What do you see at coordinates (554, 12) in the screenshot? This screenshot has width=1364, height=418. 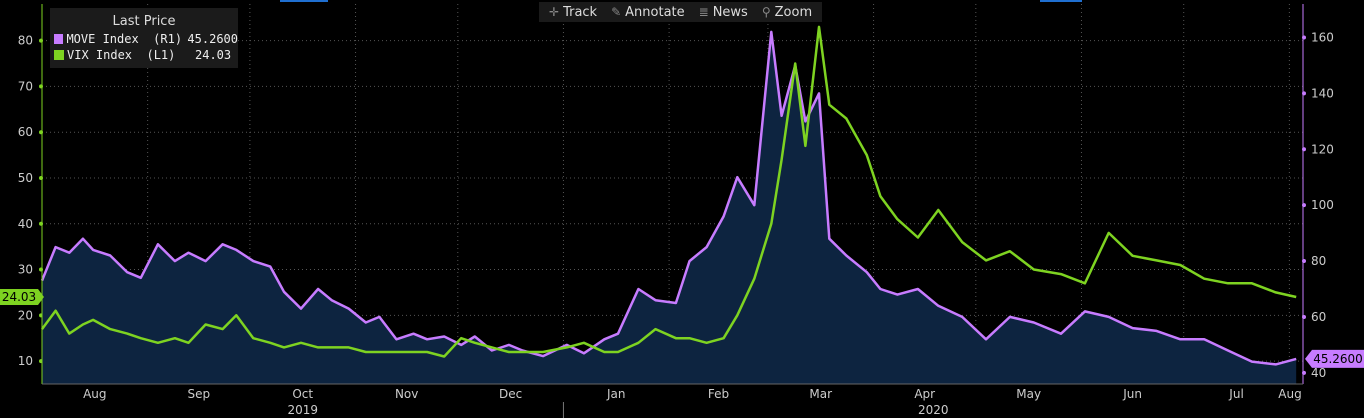 I see `crosshair-icon: ✛` at bounding box center [554, 12].